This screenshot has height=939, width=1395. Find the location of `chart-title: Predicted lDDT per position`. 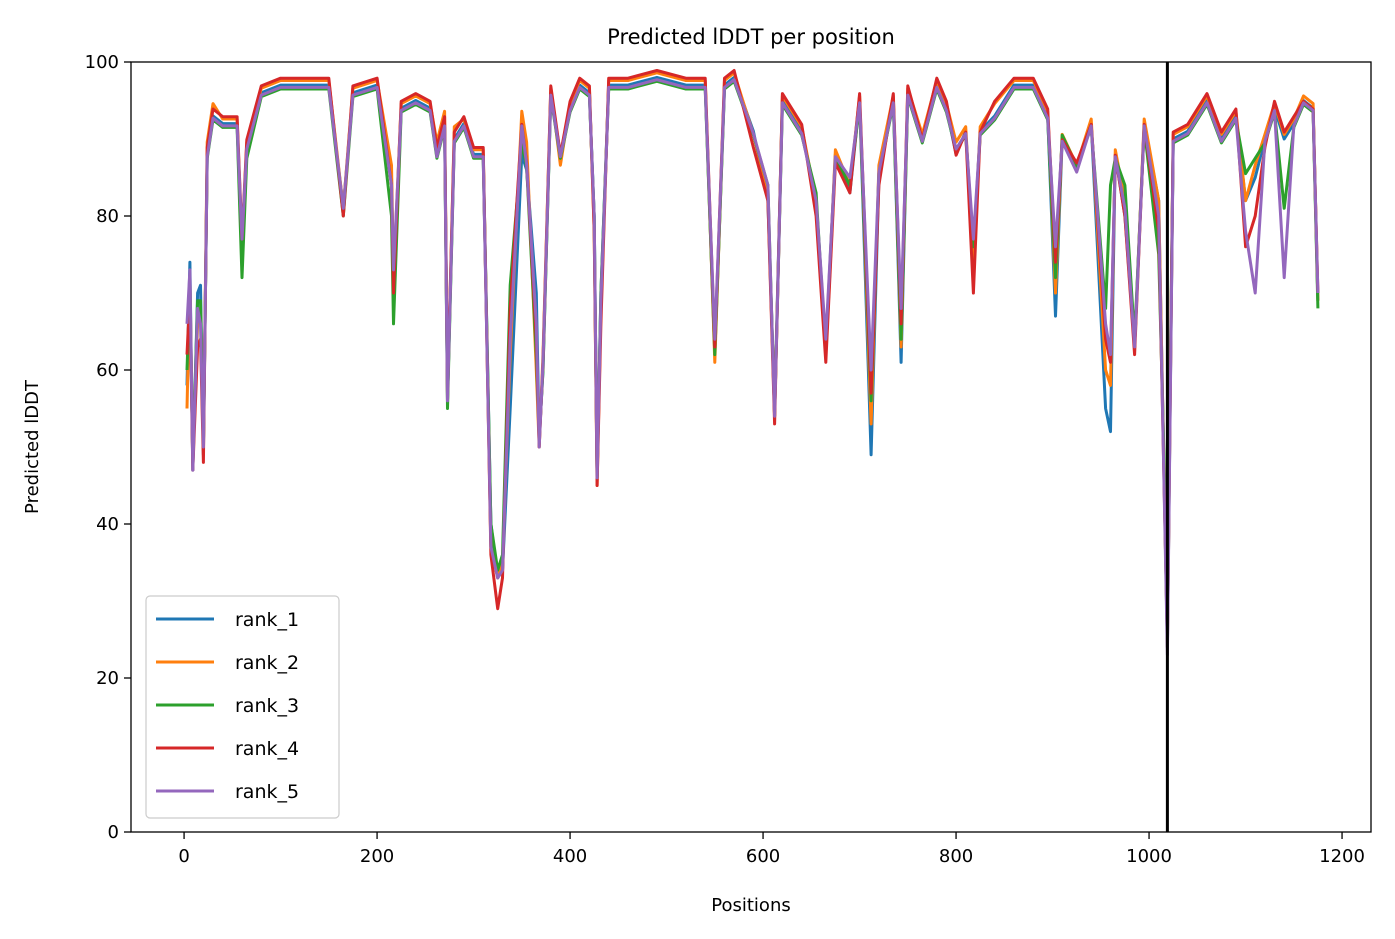

chart-title: Predicted lDDT per position is located at coordinates (751, 37).